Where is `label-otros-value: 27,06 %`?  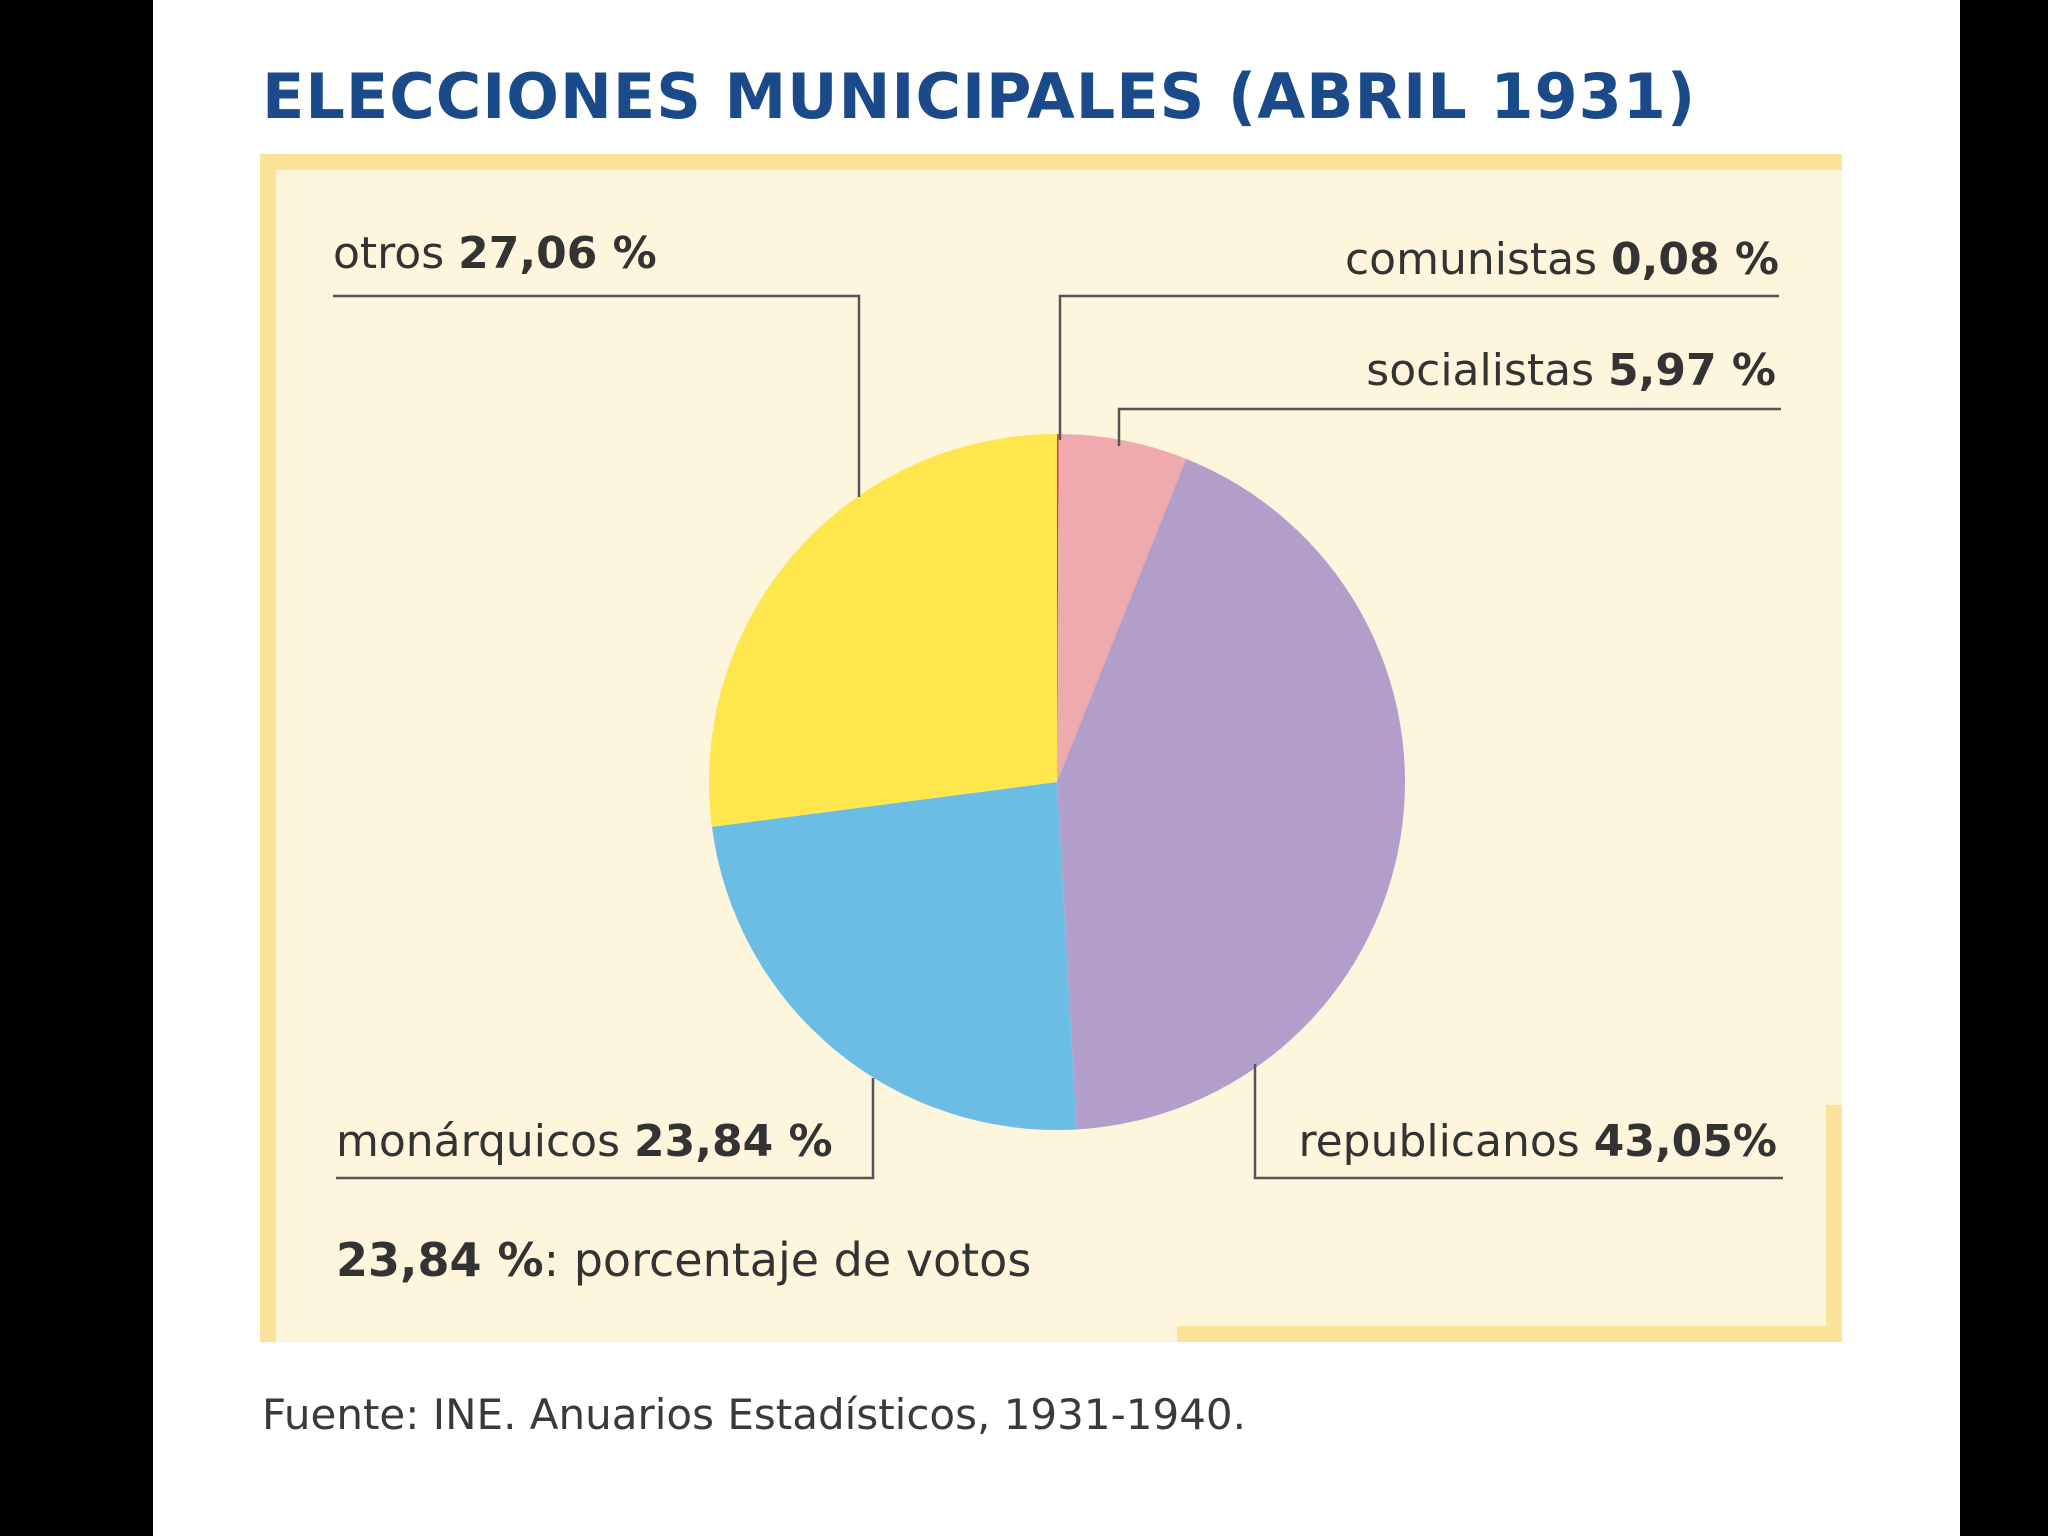
label-otros-value: 27,06 % is located at coordinates (557, 253).